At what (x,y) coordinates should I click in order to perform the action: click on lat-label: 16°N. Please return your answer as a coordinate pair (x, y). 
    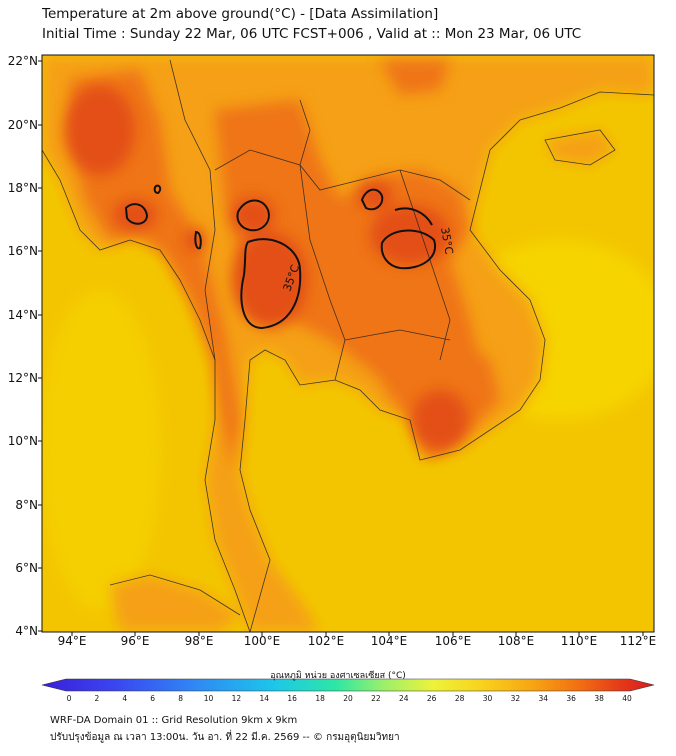
    Looking at the image, I should click on (22, 251).